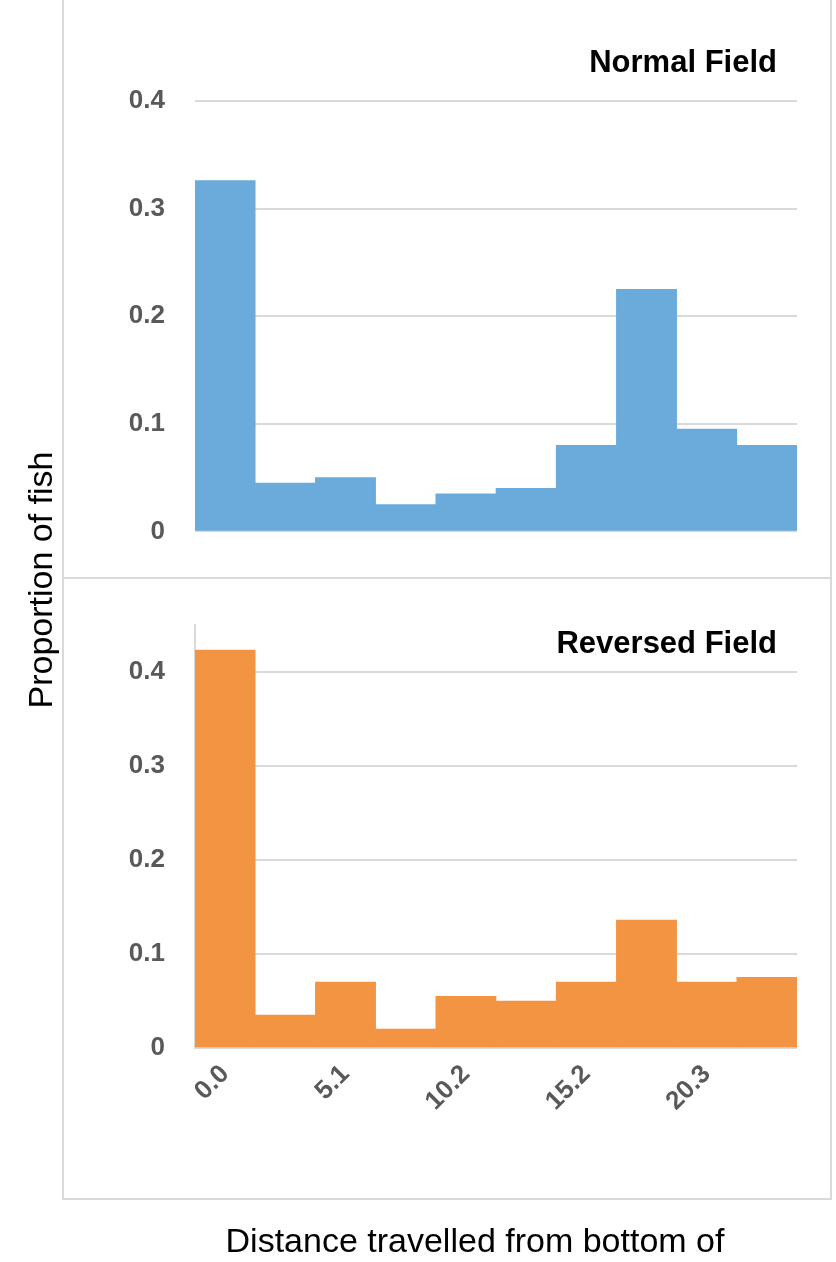  I want to click on chart-title: Reversed Field, so click(666, 643).